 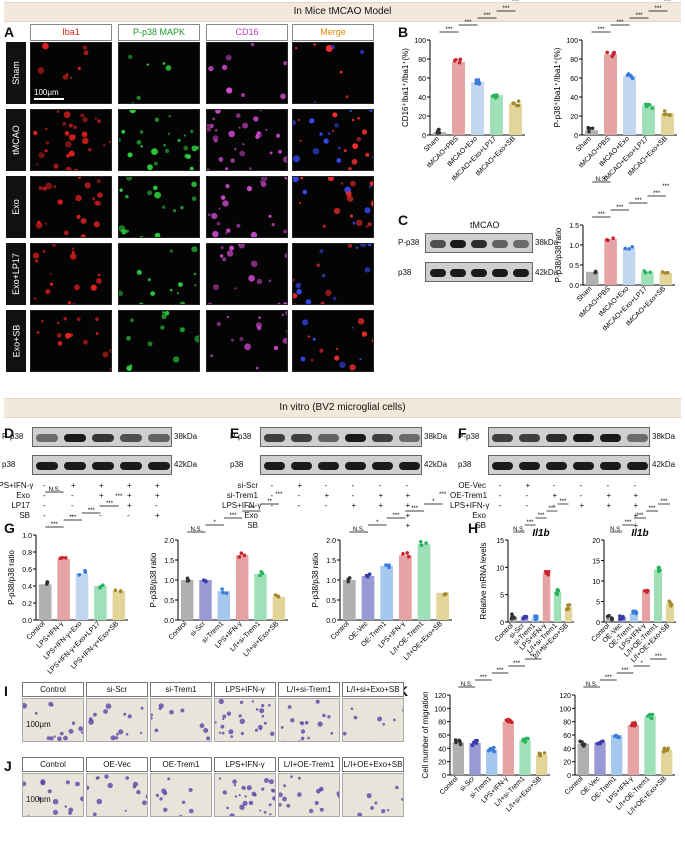 What do you see at coordinates (53, 689) in the screenshot?
I see `well-header: Control` at bounding box center [53, 689].